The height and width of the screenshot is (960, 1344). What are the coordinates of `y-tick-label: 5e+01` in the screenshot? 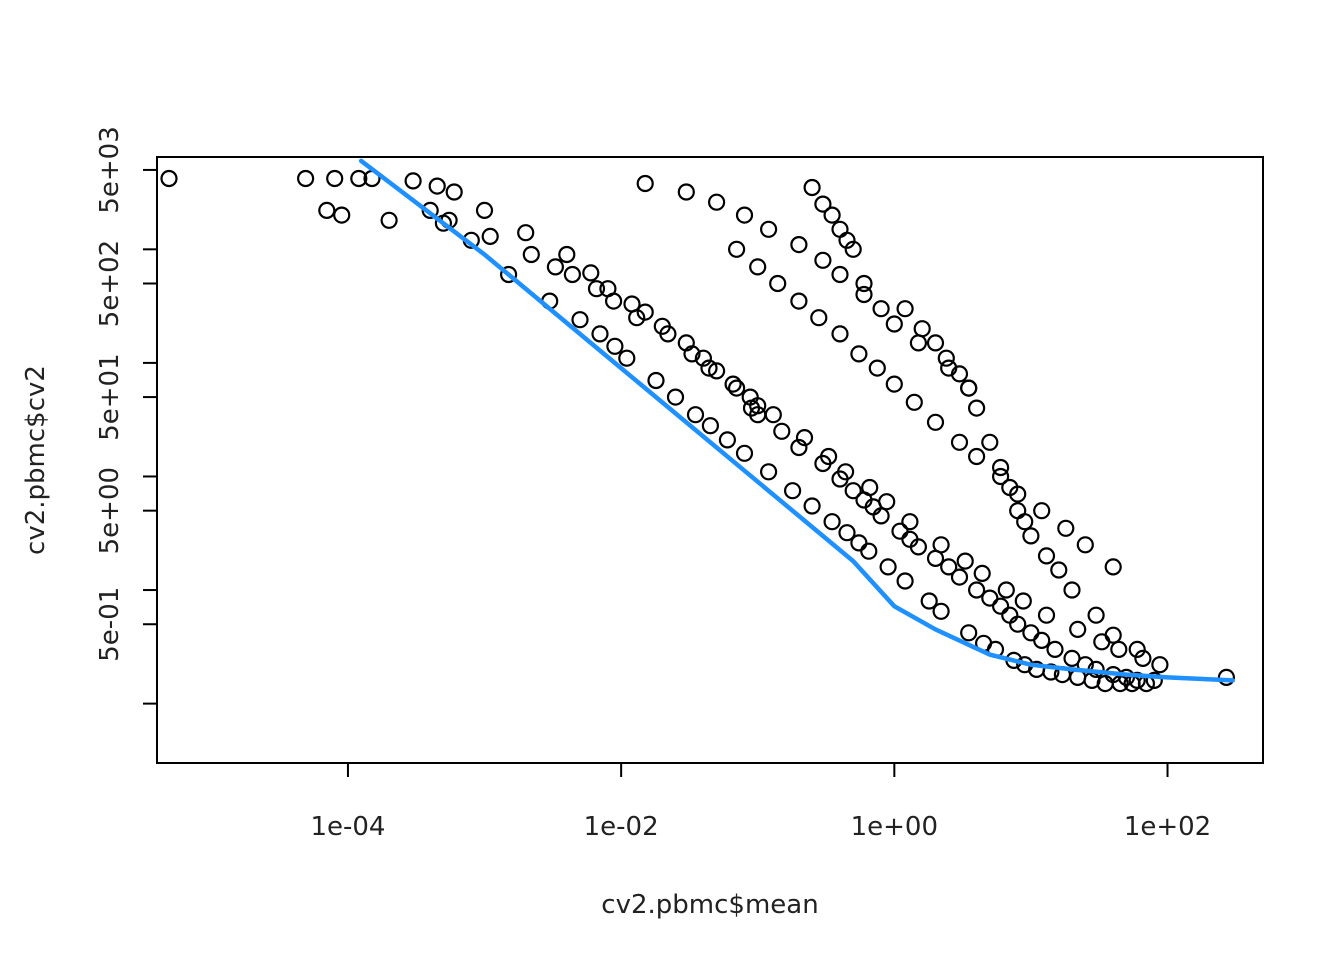 It's located at (110, 396).